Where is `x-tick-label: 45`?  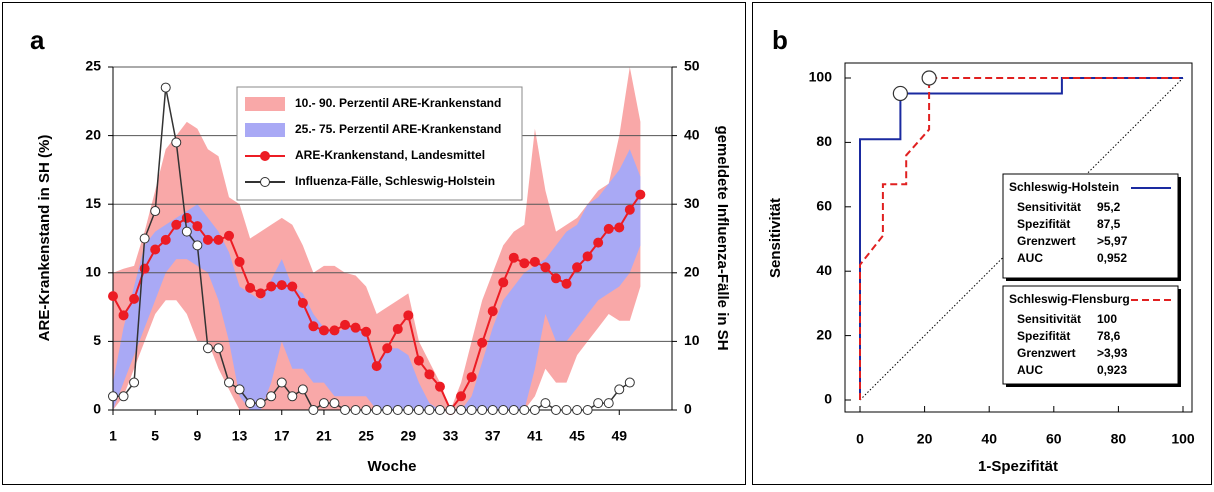
x-tick-label: 45 is located at coordinates (577, 436).